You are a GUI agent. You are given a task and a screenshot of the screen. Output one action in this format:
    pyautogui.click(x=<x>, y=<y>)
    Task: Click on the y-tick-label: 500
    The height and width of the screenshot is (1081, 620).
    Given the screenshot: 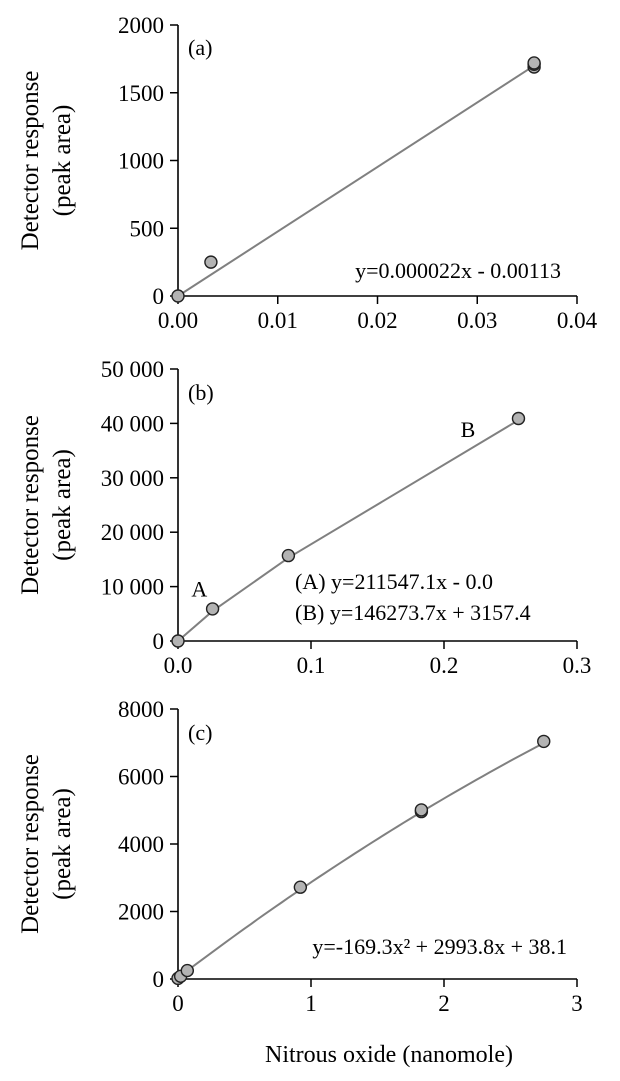 What is the action you would take?
    pyautogui.click(x=147, y=228)
    